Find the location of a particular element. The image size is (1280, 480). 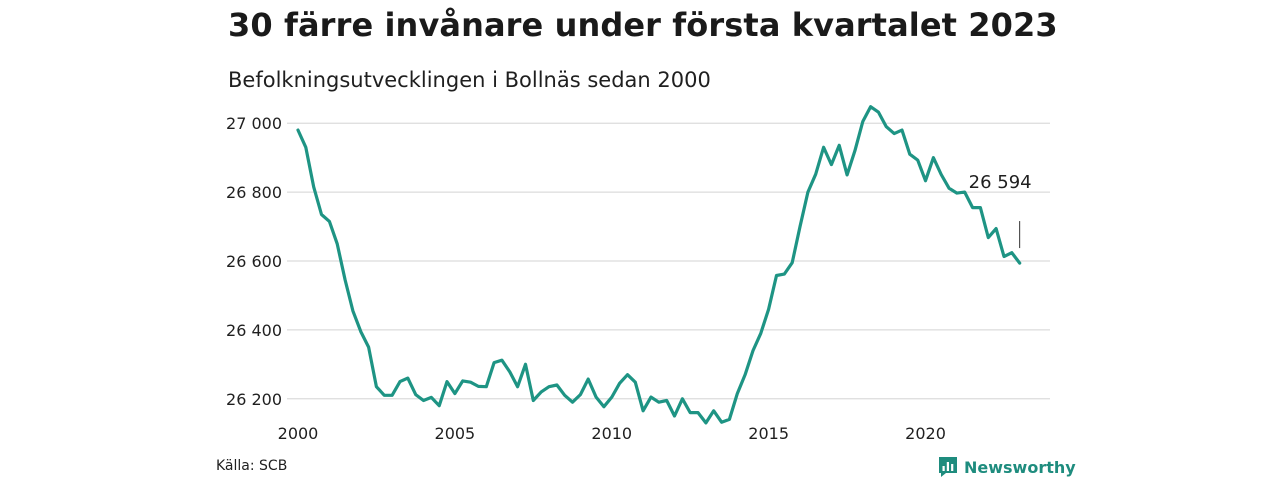

x-tick-label: 2020 is located at coordinates (925, 433).